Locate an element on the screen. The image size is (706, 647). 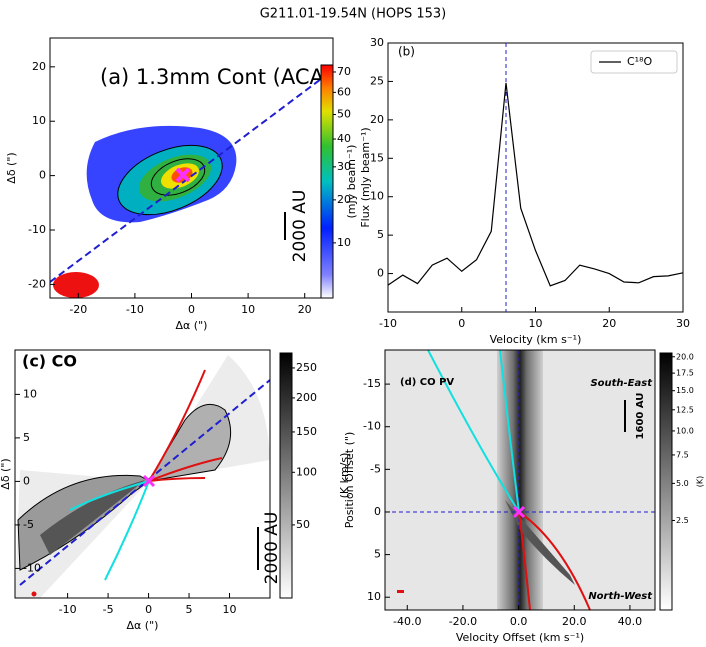
x-axis-label: Velocity Offset (km s⁻¹) is located at coordinates (520, 637).